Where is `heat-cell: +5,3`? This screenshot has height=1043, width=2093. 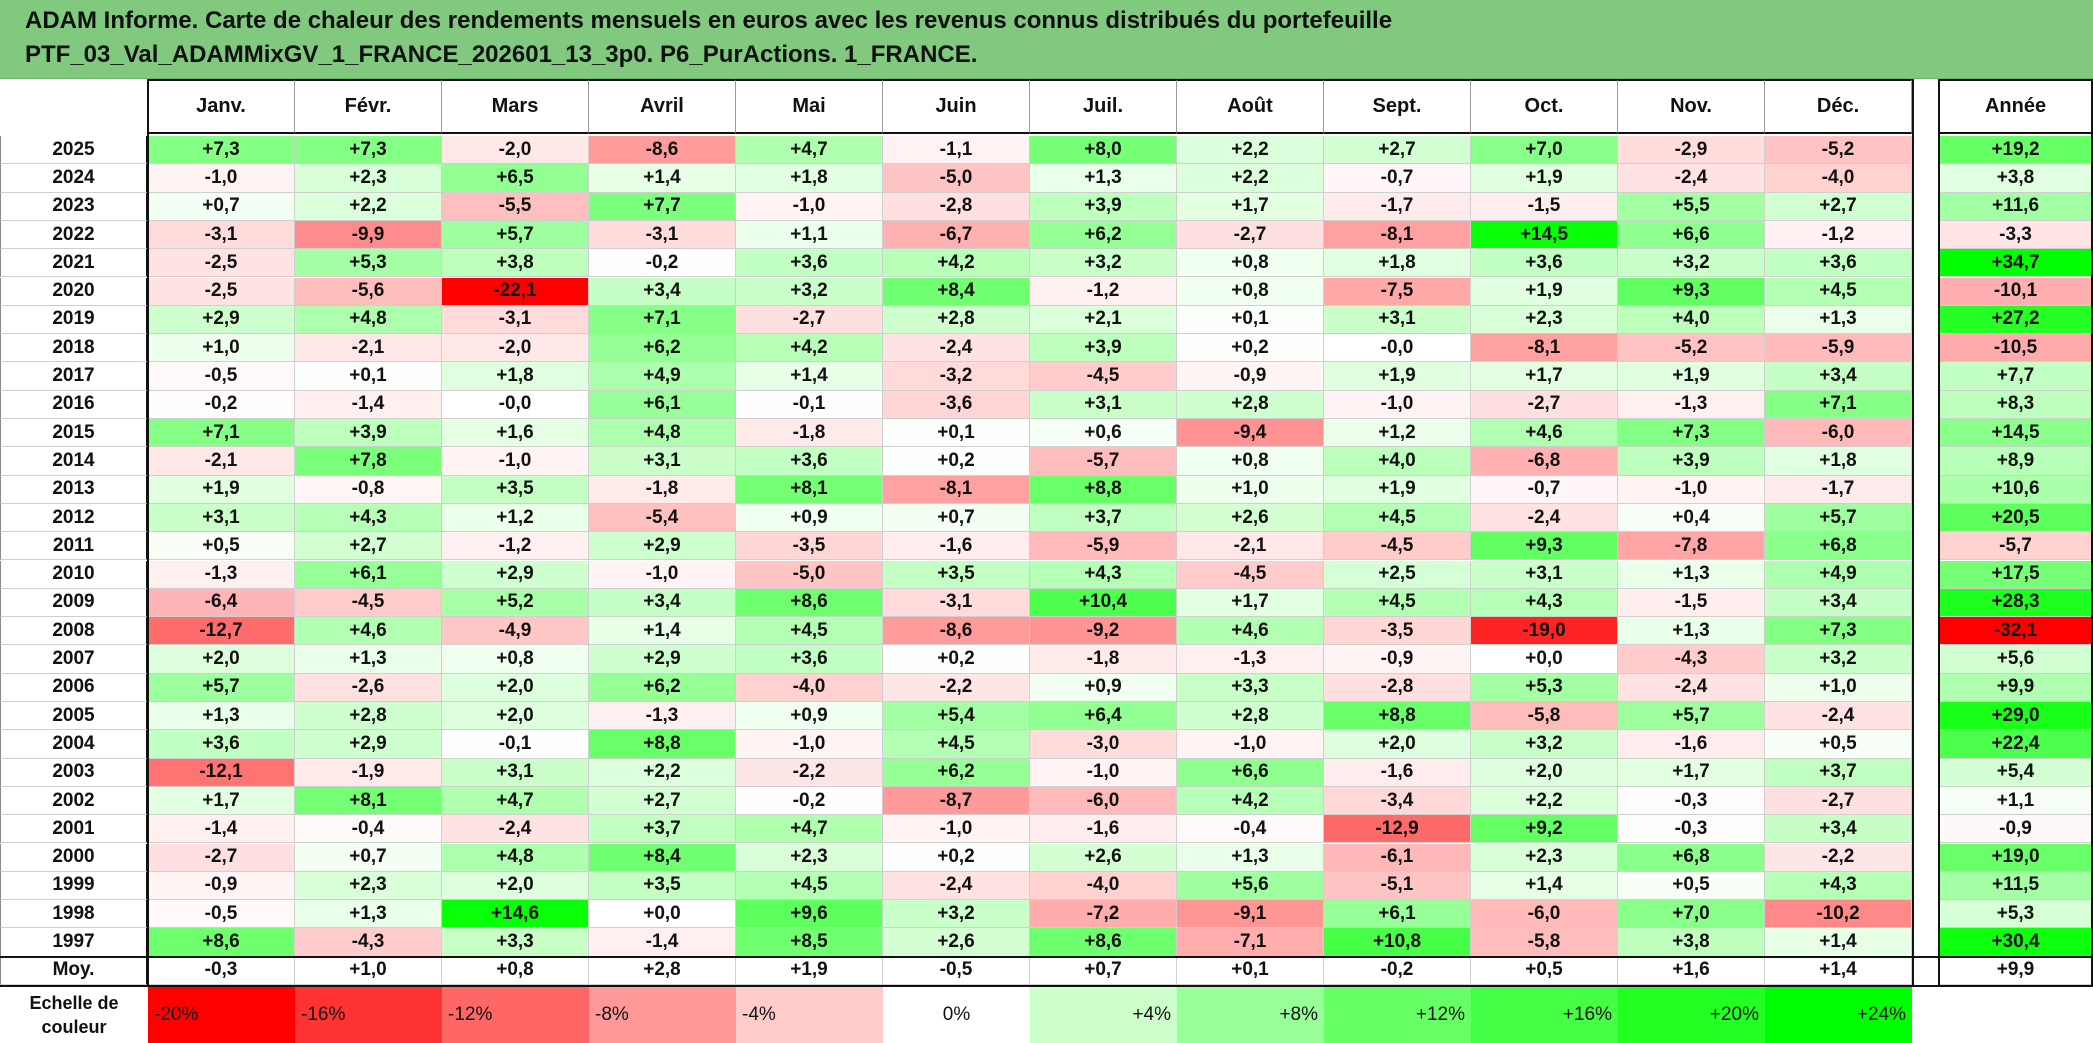
heat-cell: +5,3 is located at coordinates (1544, 687).